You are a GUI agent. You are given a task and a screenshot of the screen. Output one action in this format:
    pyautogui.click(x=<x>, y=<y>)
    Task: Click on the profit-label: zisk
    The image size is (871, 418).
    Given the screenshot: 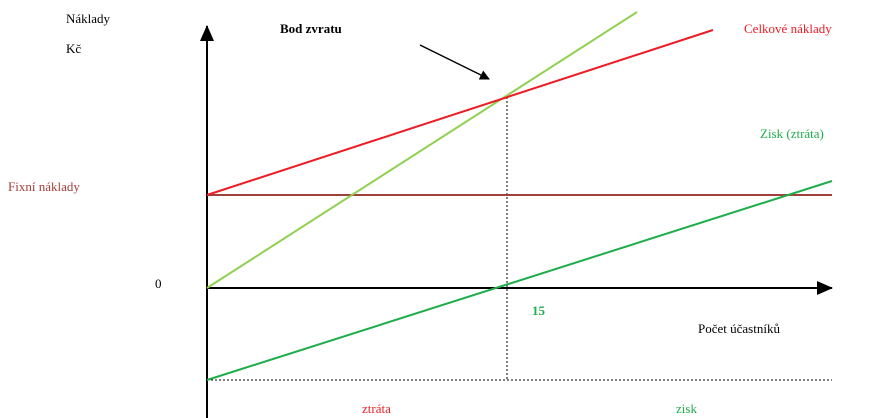 What is the action you would take?
    pyautogui.click(x=686, y=408)
    